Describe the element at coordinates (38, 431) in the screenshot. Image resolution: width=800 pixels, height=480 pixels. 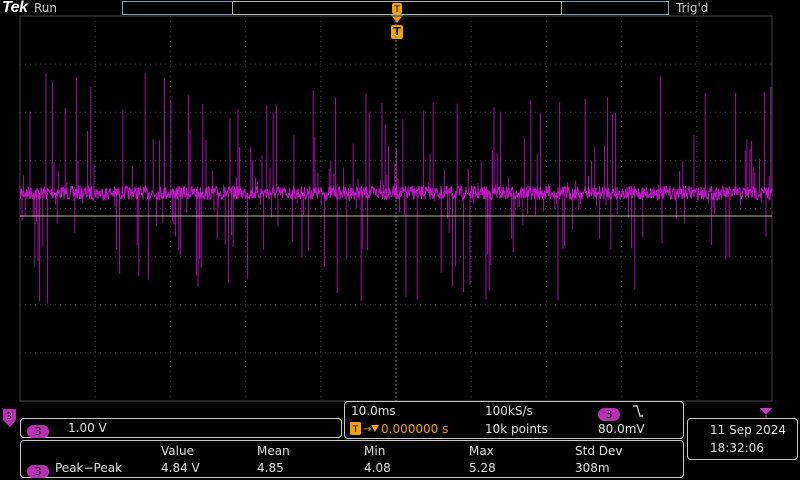
I see `channel-badge: 3` at that location.